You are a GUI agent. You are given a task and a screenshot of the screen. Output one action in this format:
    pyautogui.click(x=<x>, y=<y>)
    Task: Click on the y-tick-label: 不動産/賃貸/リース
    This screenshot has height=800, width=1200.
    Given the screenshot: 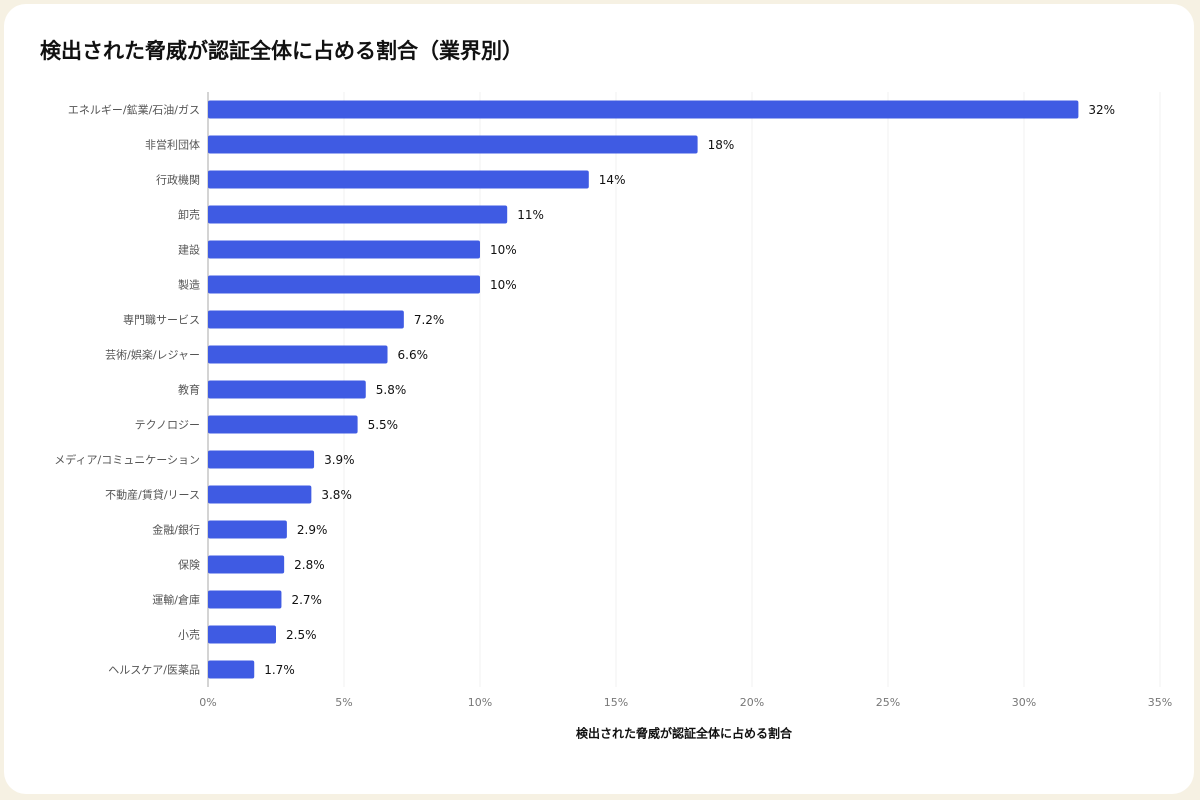 What is the action you would take?
    pyautogui.click(x=152, y=495)
    